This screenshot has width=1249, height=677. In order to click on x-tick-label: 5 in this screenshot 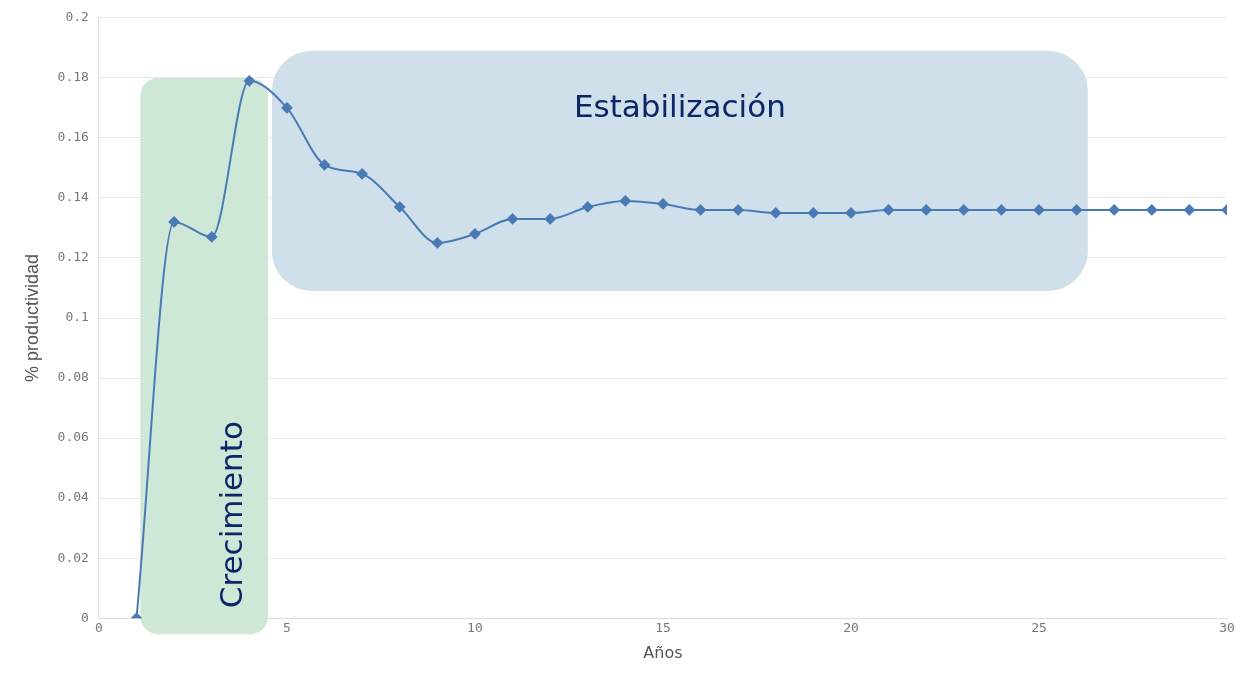, I will do `click(287, 628)`.